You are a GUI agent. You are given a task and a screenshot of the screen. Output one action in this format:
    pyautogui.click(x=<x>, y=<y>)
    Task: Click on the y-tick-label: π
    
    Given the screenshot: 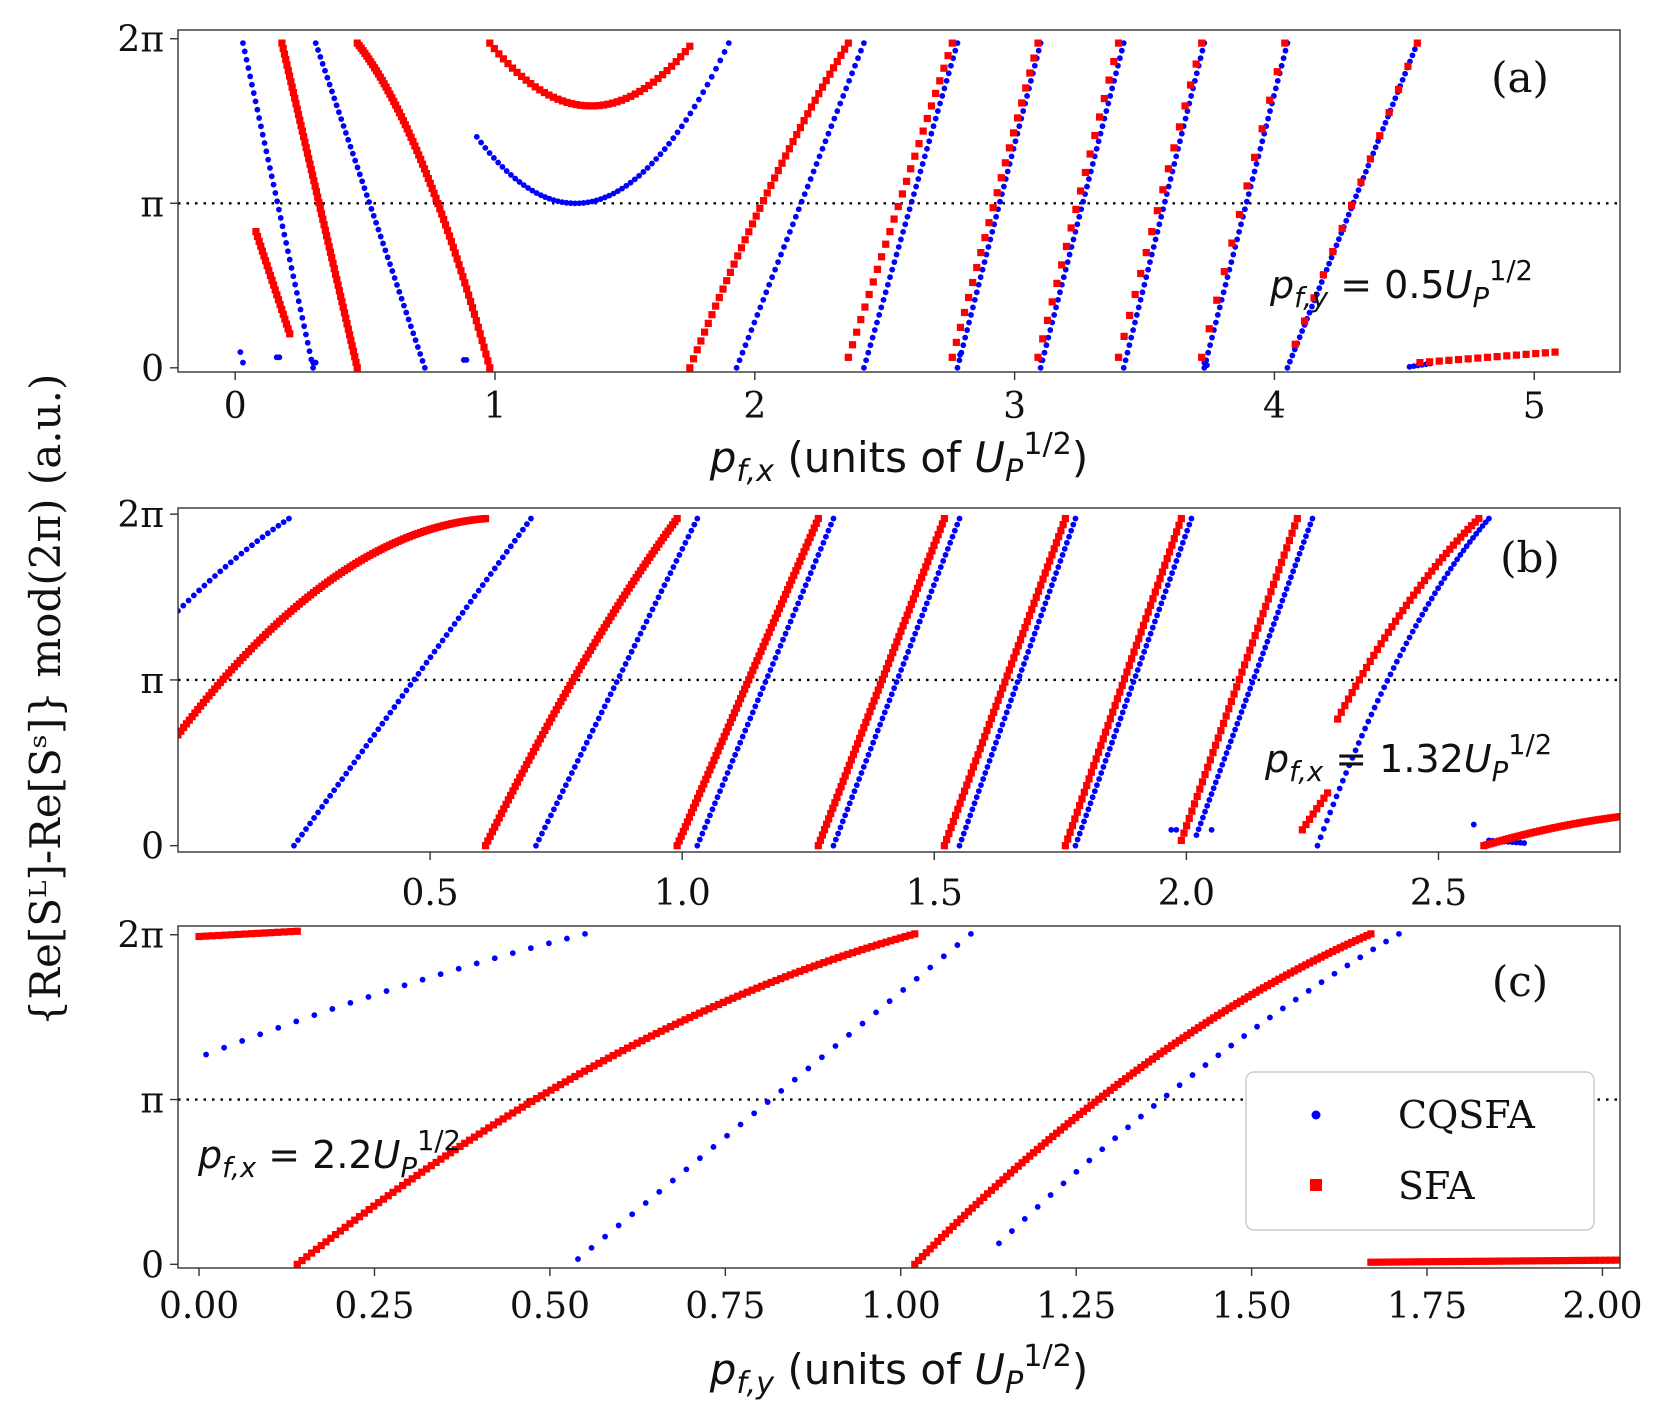 What is the action you would take?
    pyautogui.click(x=152, y=681)
    